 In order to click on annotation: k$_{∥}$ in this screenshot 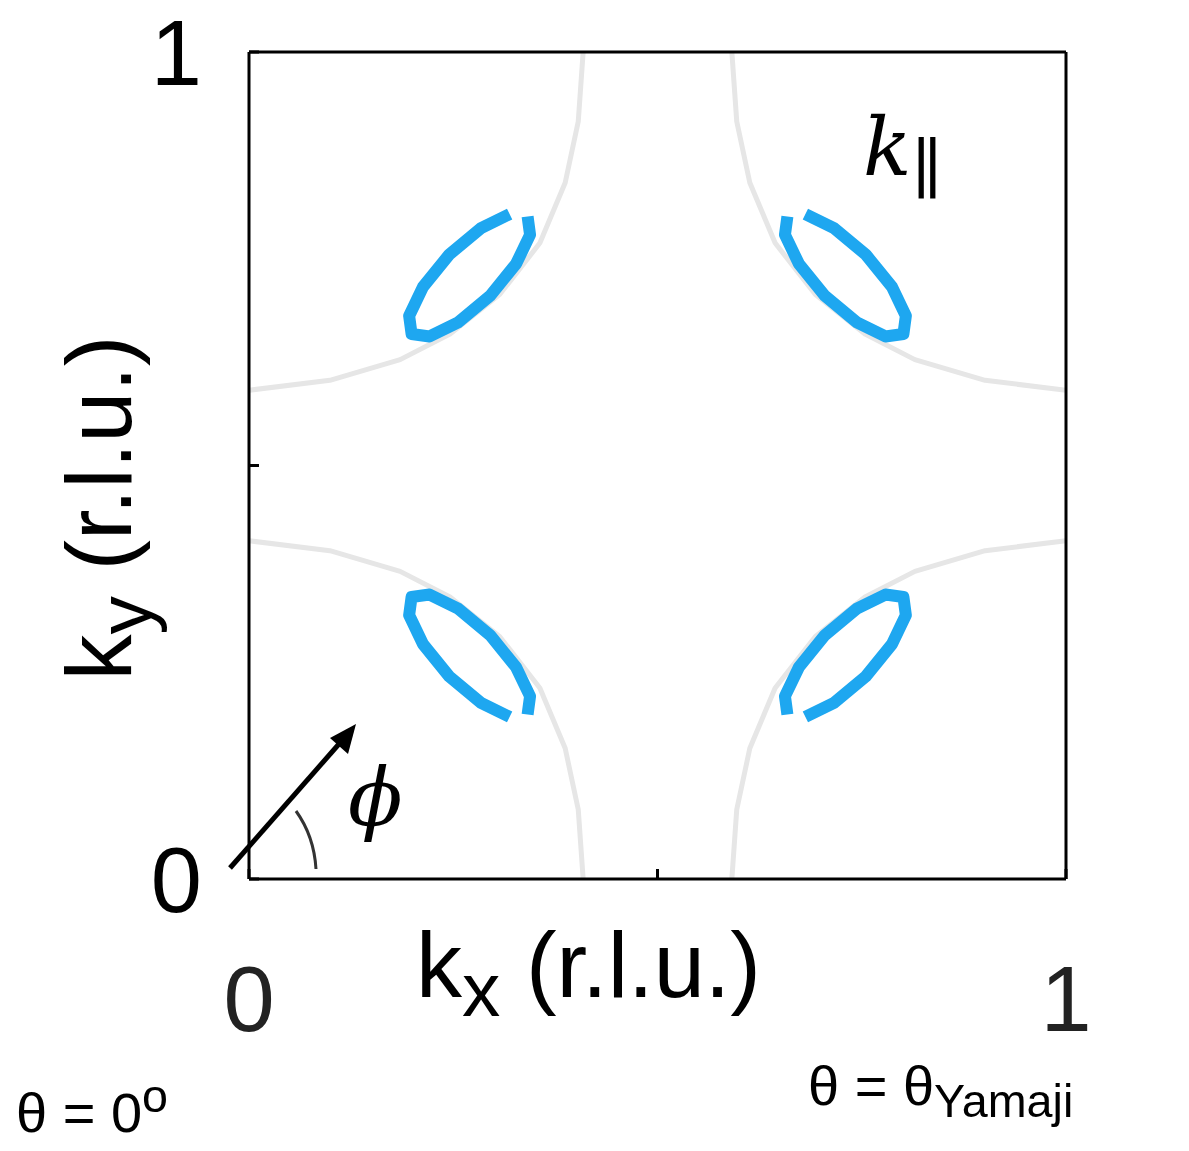, I will do `click(903, 154)`.